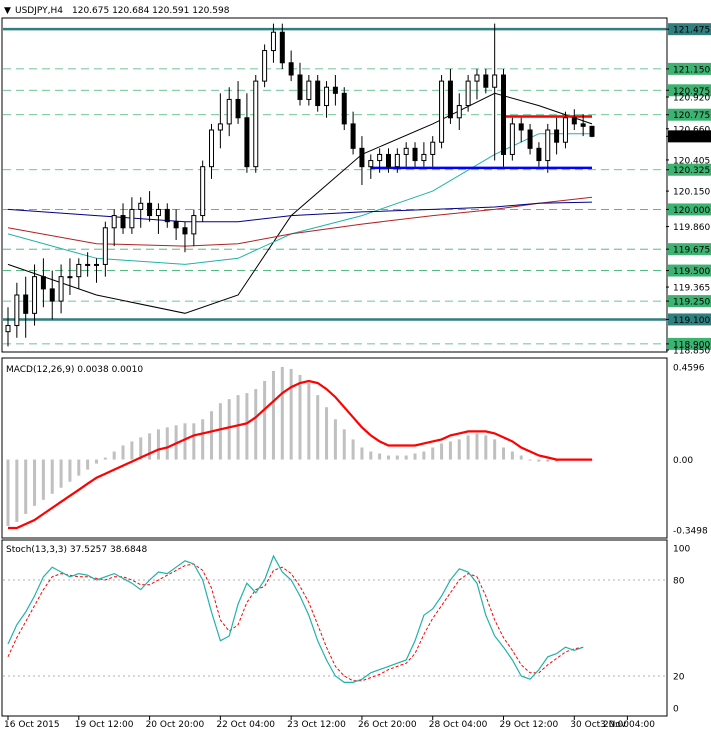 The height and width of the screenshot is (733, 711). What do you see at coordinates (32, 725) in the screenshot?
I see `time-tick-label: 16 Oct 2015` at bounding box center [32, 725].